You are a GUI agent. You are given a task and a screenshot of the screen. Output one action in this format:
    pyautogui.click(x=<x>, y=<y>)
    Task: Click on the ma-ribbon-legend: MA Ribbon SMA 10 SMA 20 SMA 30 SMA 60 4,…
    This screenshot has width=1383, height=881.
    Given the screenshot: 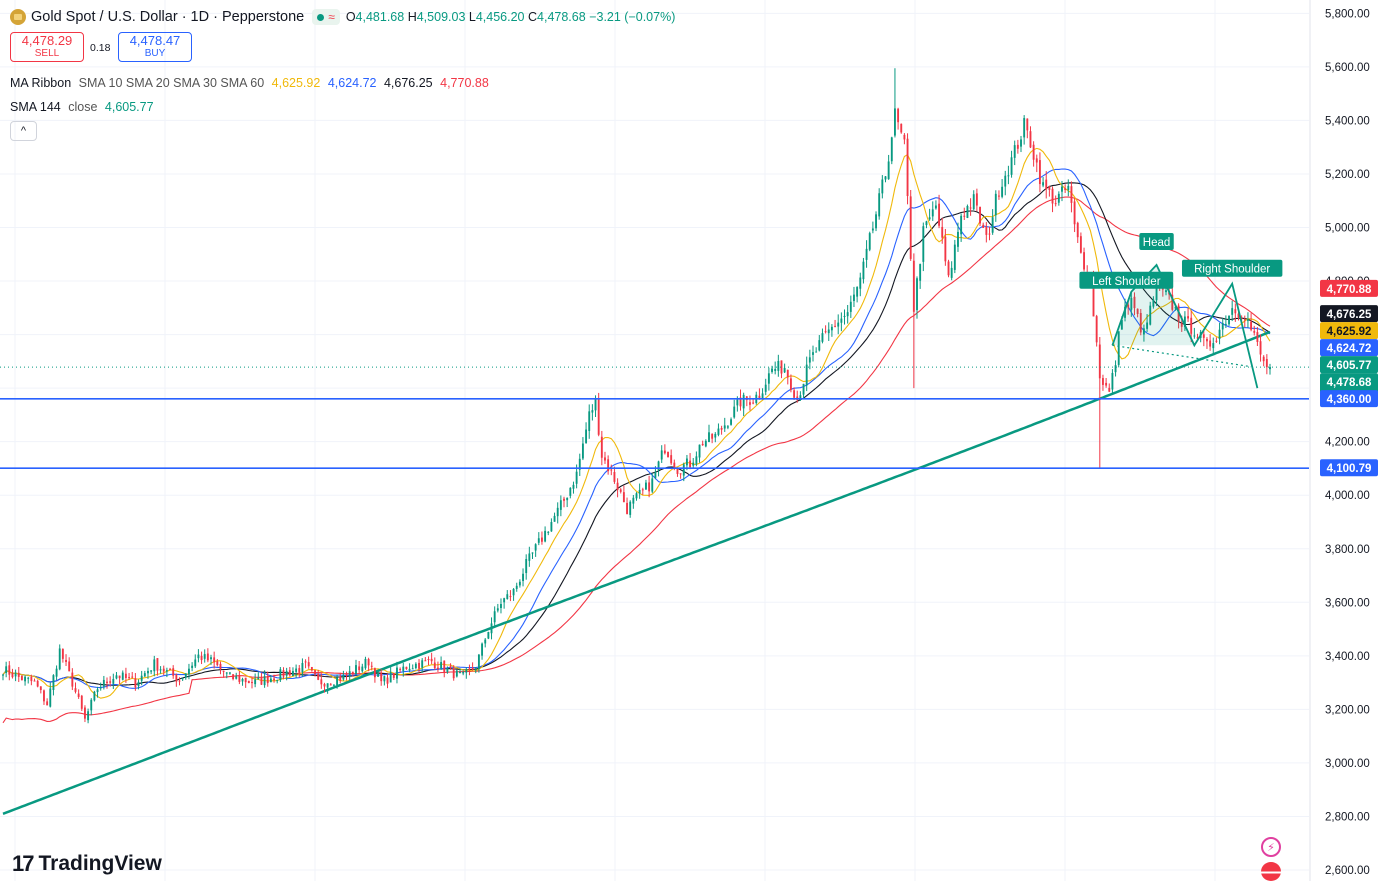 What is the action you would take?
    pyautogui.click(x=249, y=83)
    